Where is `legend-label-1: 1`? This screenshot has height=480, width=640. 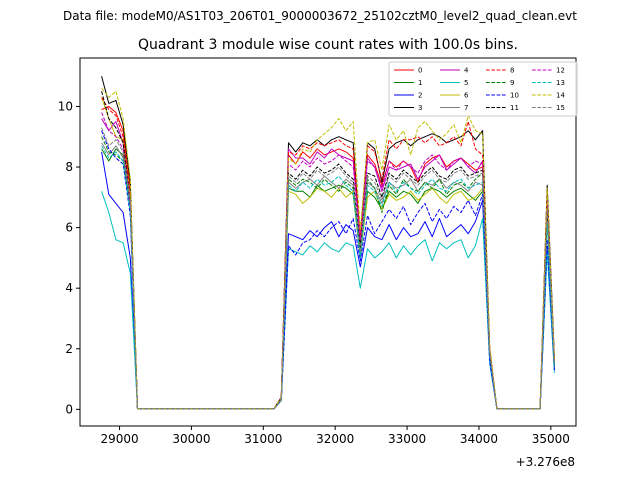 legend-label-1: 1 is located at coordinates (420, 83).